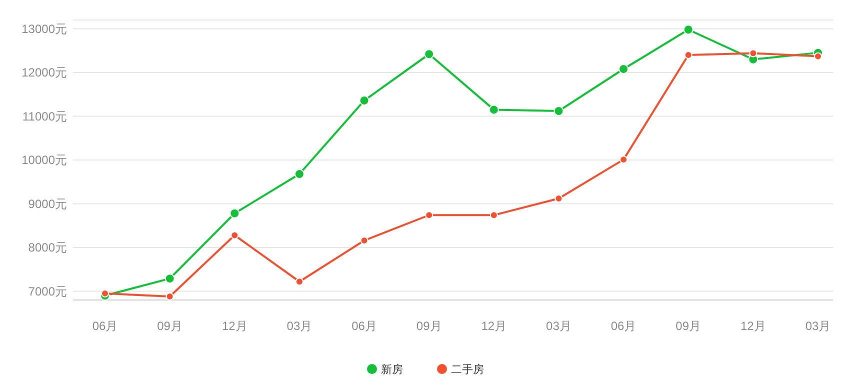 This screenshot has width=865, height=387. Describe the element at coordinates (44, 29) in the screenshot. I see `y-tick-label: 13000元` at that location.